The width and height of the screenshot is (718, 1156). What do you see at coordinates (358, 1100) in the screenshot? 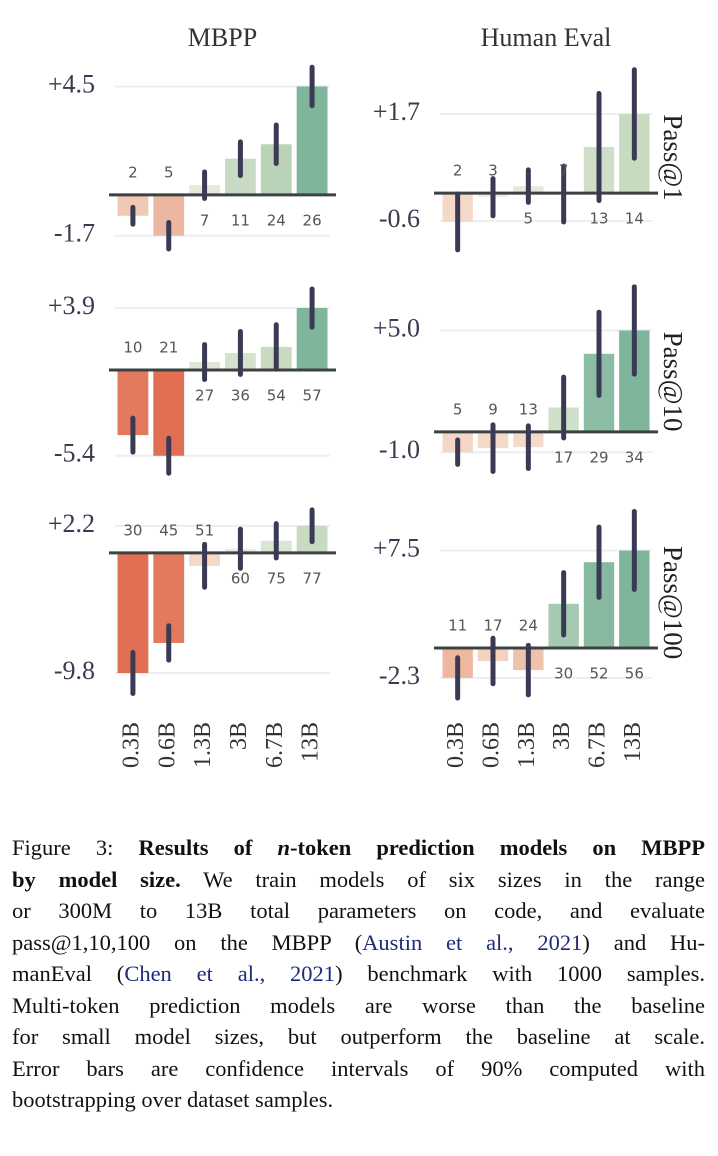
I see `caption-line: bootstrapping over dataset samples.` at bounding box center [358, 1100].